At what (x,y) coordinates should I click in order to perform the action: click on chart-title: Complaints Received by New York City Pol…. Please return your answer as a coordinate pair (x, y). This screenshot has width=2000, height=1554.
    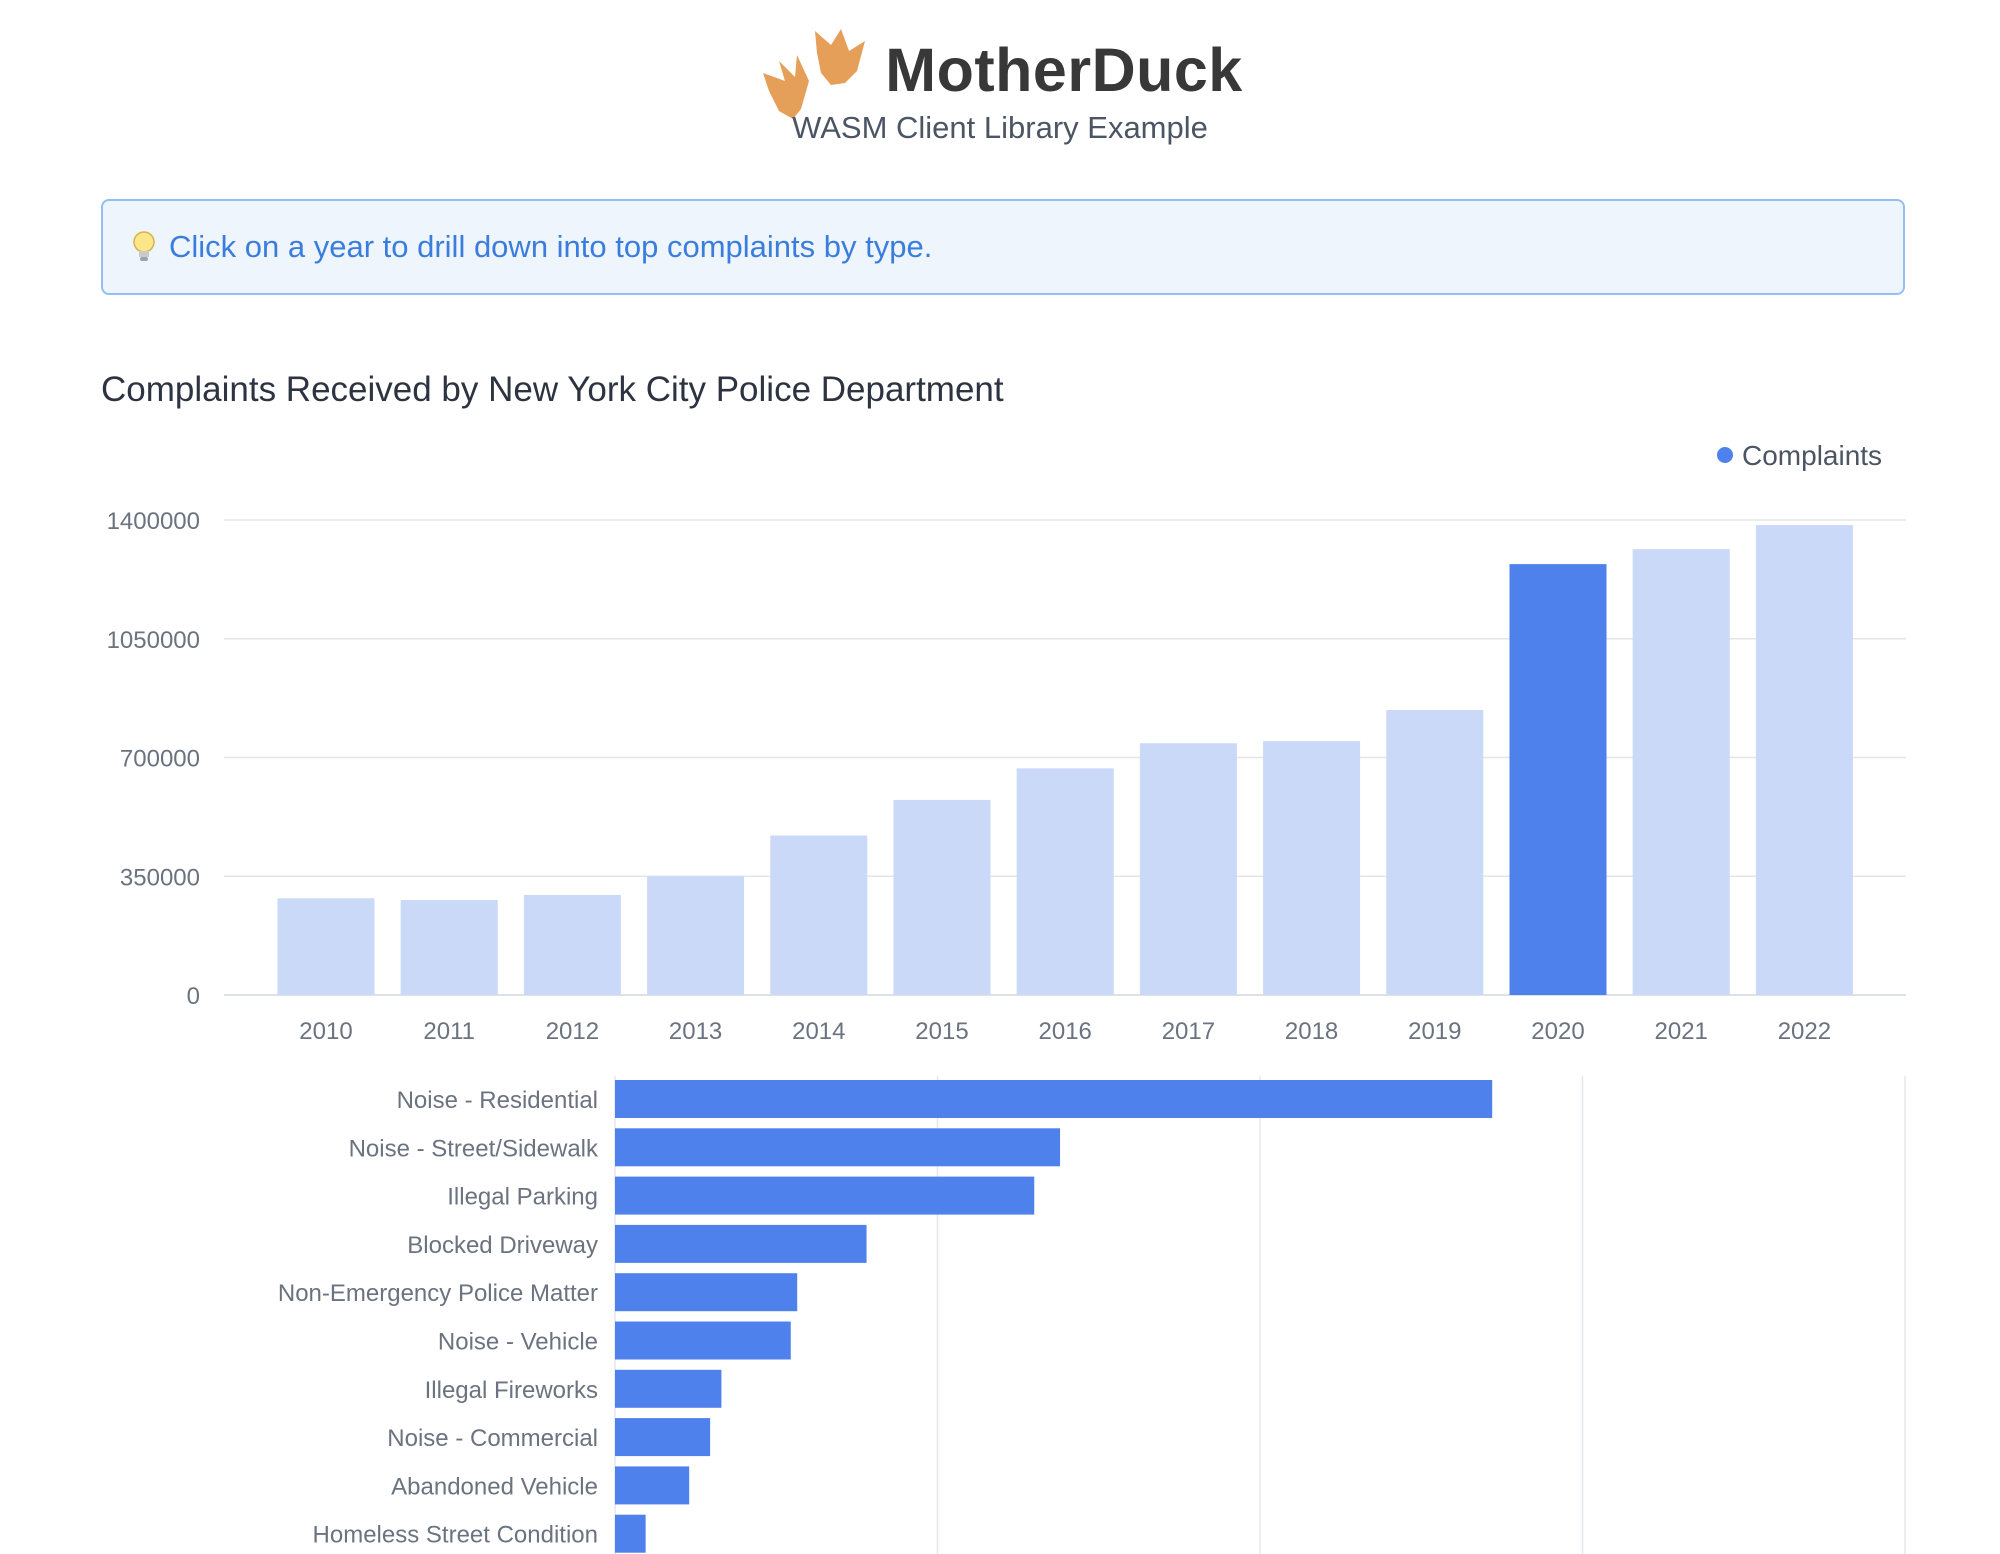
    Looking at the image, I should click on (552, 389).